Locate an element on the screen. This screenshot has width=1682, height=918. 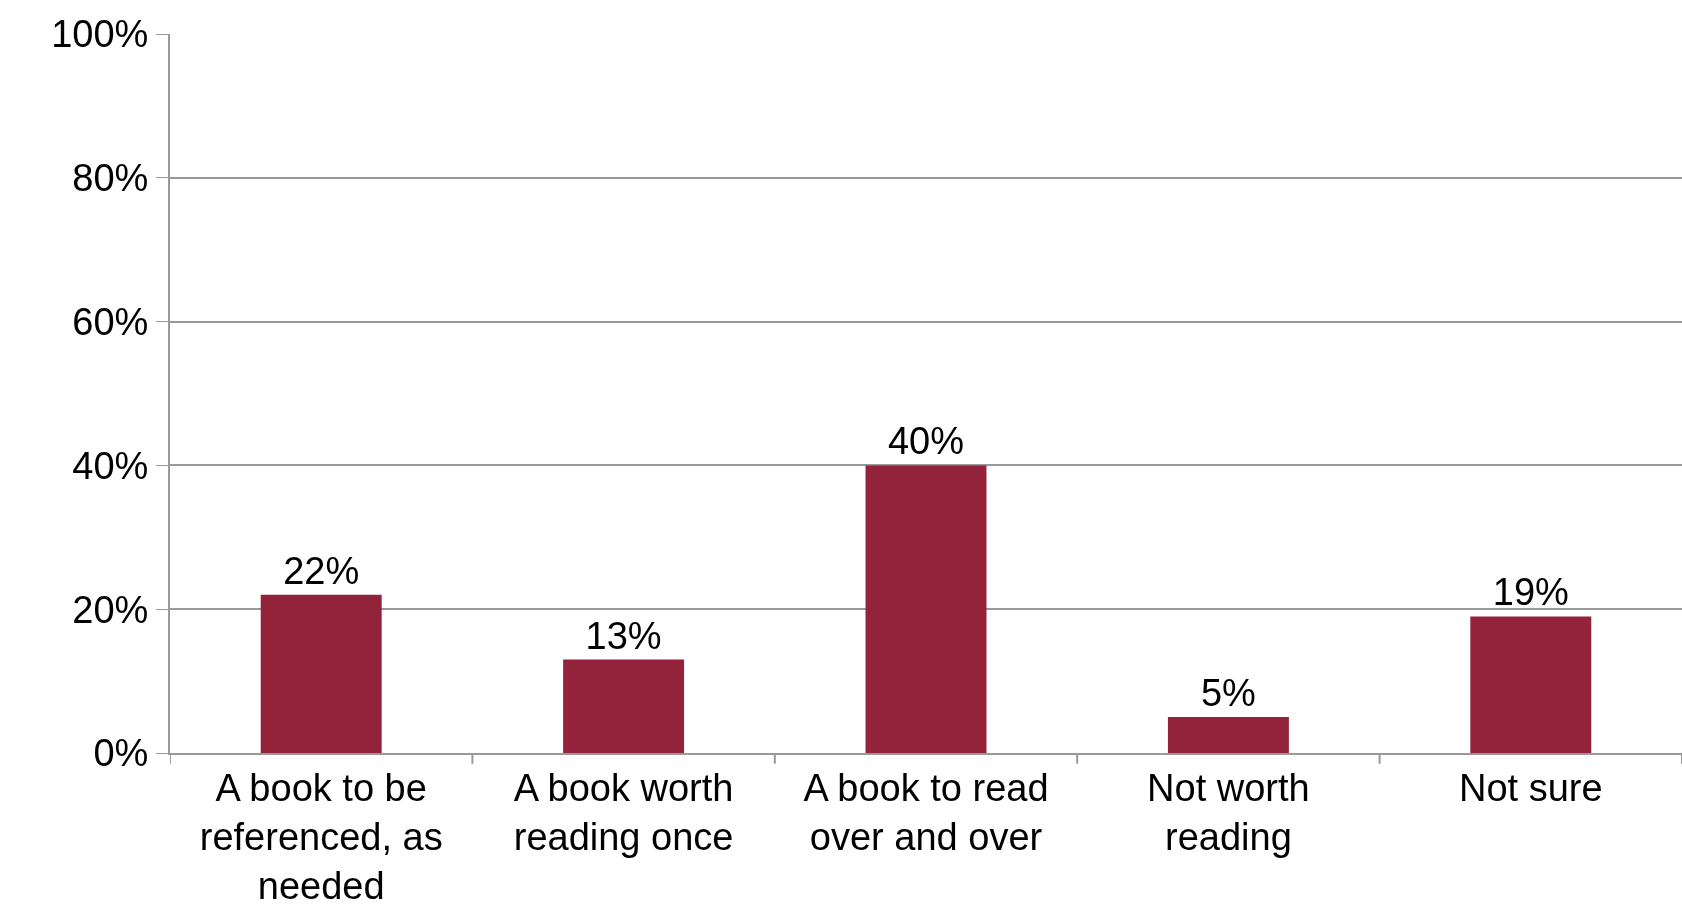
y-tick-label: 20% is located at coordinates (110, 609).